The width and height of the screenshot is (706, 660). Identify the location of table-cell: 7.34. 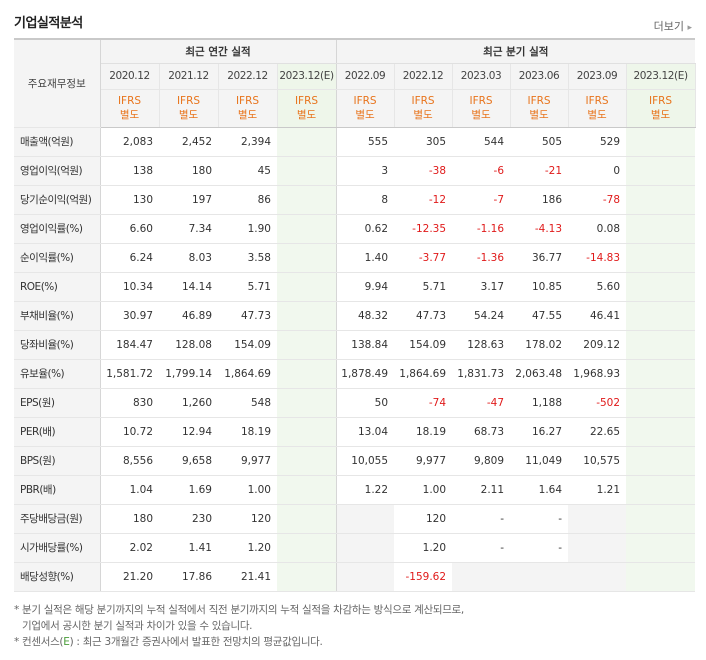
(188, 228).